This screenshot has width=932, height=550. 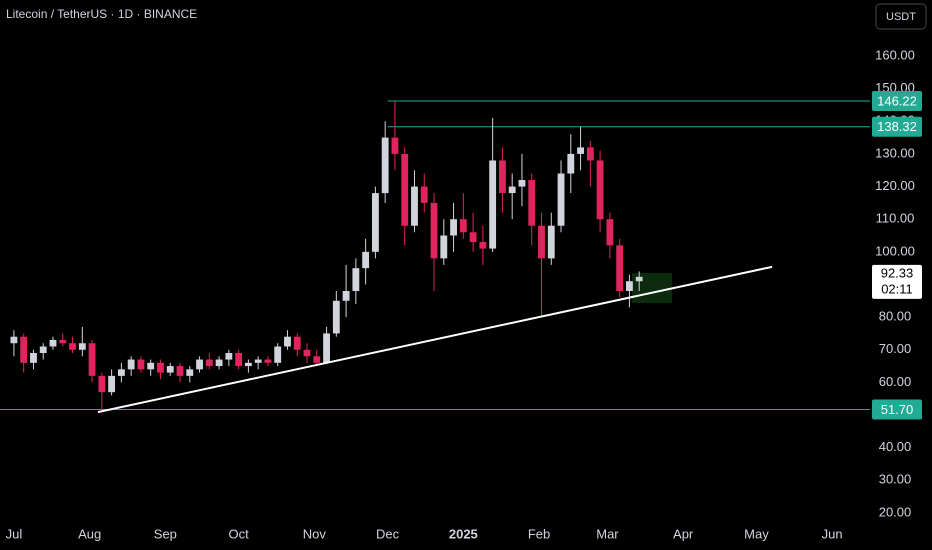 What do you see at coordinates (607, 533) in the screenshot?
I see `x-tick-label: Mar` at bounding box center [607, 533].